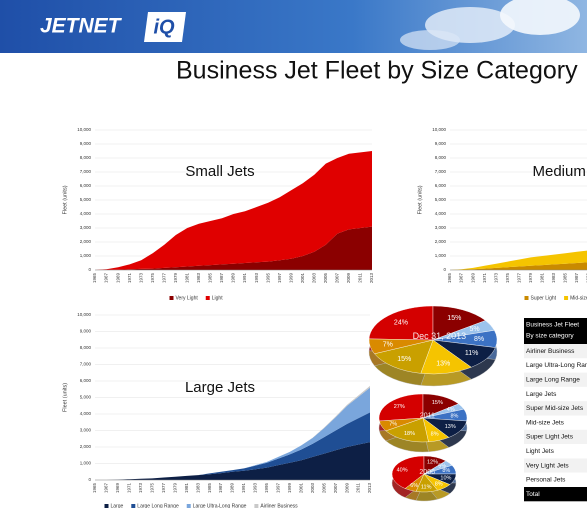 The height and width of the screenshot is (508, 587). What do you see at coordinates (220, 505) in the screenshot?
I see `legend-label: Large Ultra-Long Range` at bounding box center [220, 505].